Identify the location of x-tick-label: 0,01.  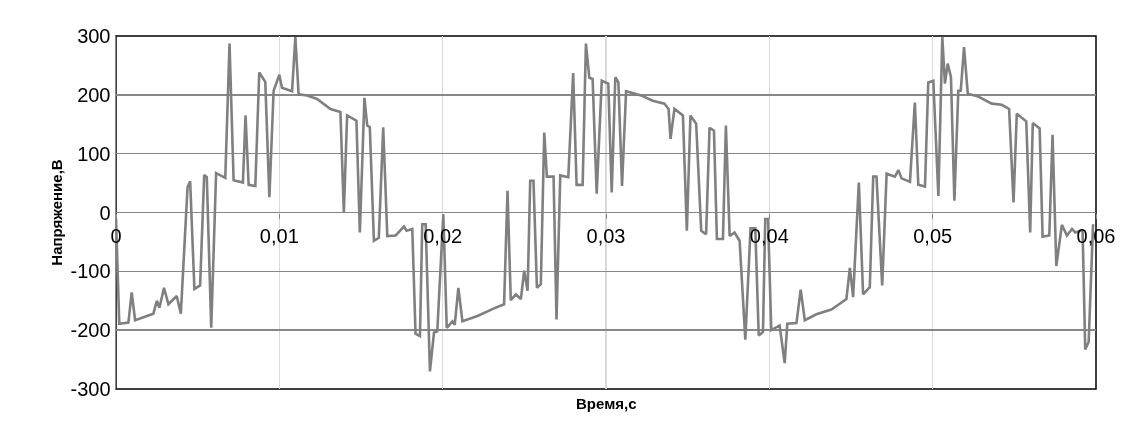
(279, 235).